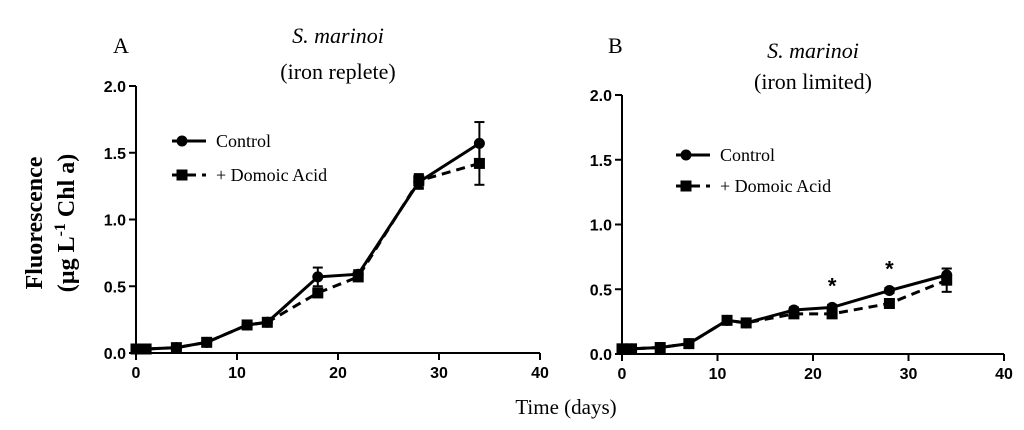 The width and height of the screenshot is (1024, 430). I want to click on series-control, so click(784, 311).